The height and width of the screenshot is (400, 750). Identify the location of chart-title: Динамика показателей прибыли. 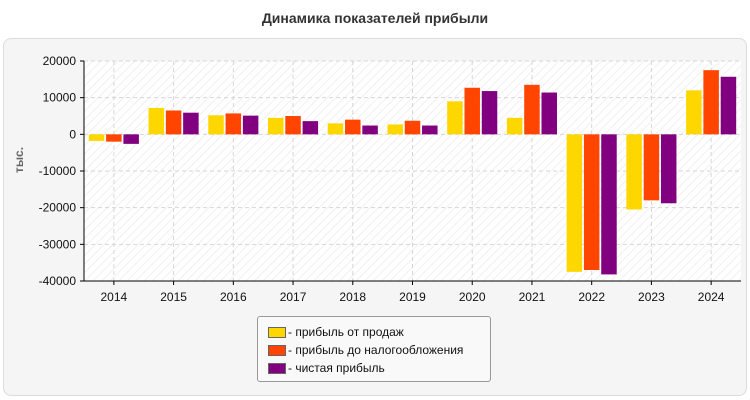
(375, 18).